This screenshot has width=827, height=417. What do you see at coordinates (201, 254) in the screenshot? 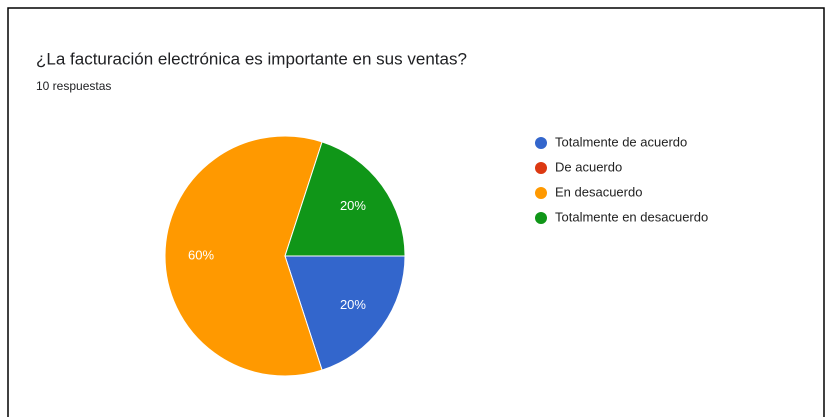
I see `data-label: 60%` at bounding box center [201, 254].